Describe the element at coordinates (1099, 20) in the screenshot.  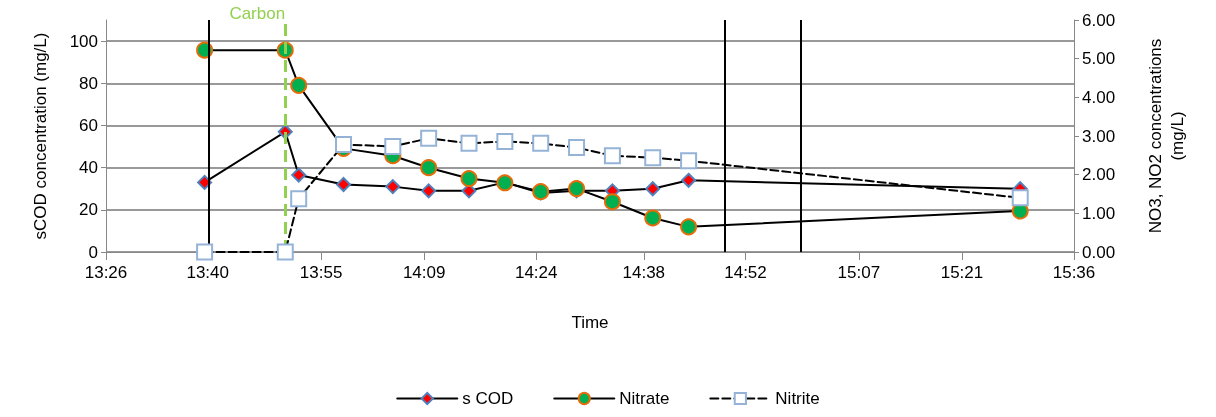
I see `y2-tick-label: 6.00` at that location.